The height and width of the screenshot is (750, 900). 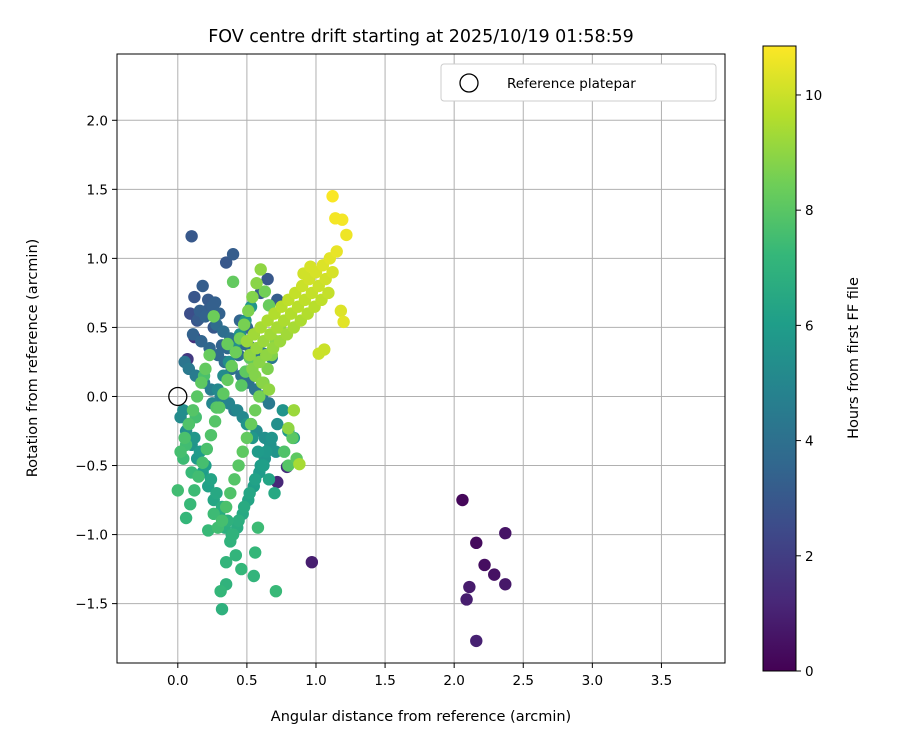 What do you see at coordinates (809, 557) in the screenshot?
I see `colorbar-tick-label: 2` at bounding box center [809, 557].